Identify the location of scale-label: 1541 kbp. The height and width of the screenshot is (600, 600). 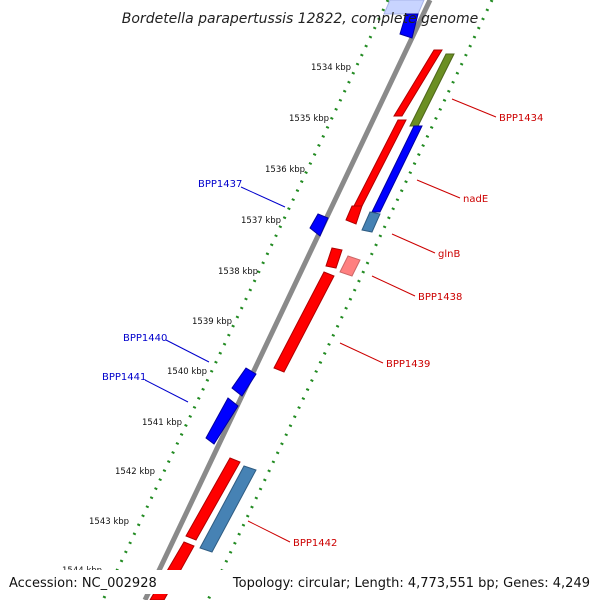
(162, 423).